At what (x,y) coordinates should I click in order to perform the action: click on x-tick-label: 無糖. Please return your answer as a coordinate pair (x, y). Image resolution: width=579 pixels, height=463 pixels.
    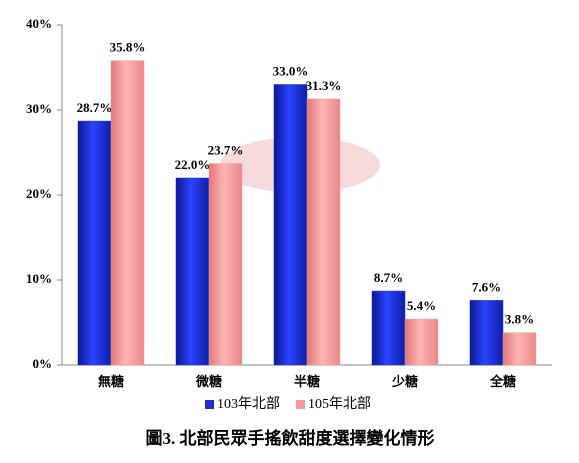
    Looking at the image, I should click on (111, 381).